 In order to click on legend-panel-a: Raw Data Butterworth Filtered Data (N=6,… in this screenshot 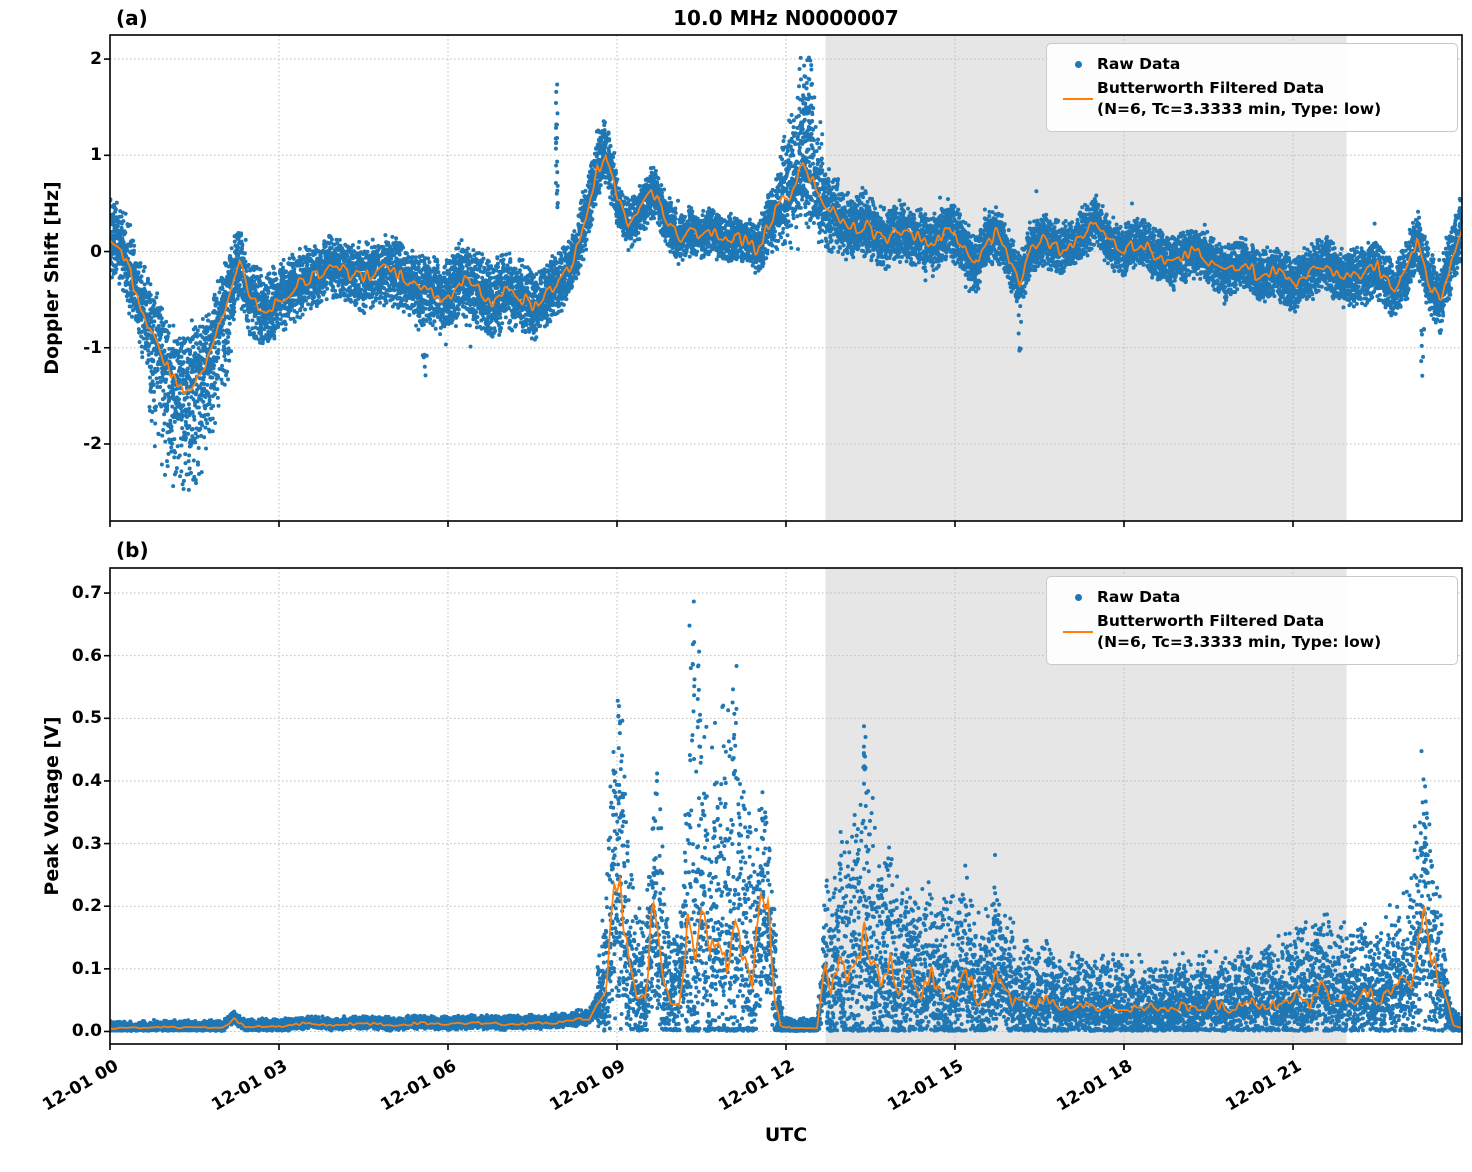, I will do `click(1252, 88)`.